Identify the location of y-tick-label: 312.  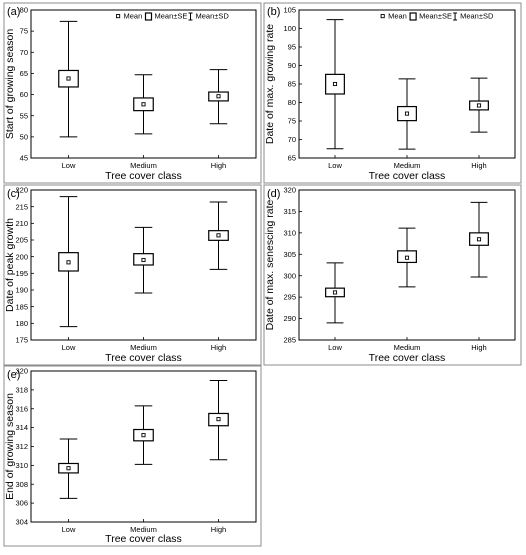
(21, 446).